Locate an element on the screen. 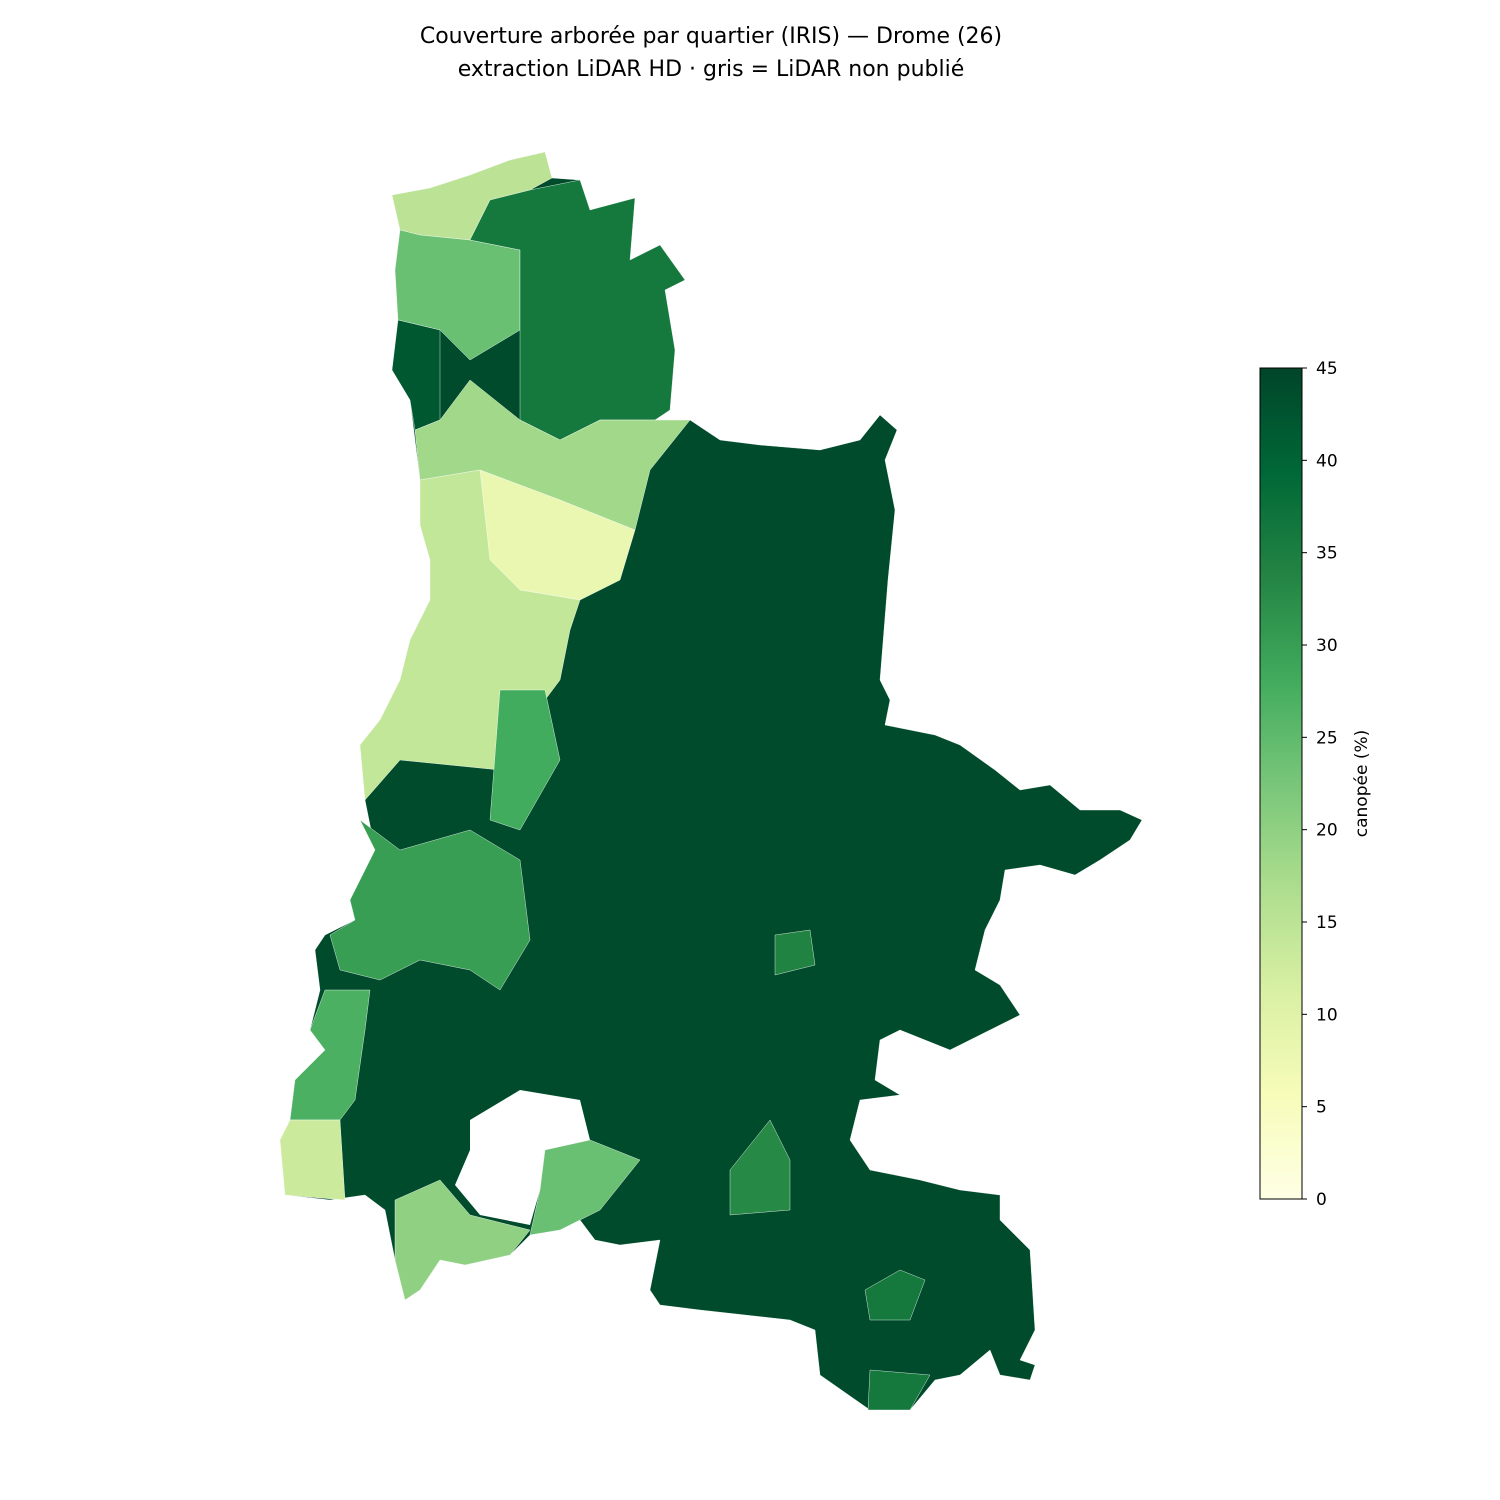  colorbar-tick-label: 20 is located at coordinates (1327, 831).